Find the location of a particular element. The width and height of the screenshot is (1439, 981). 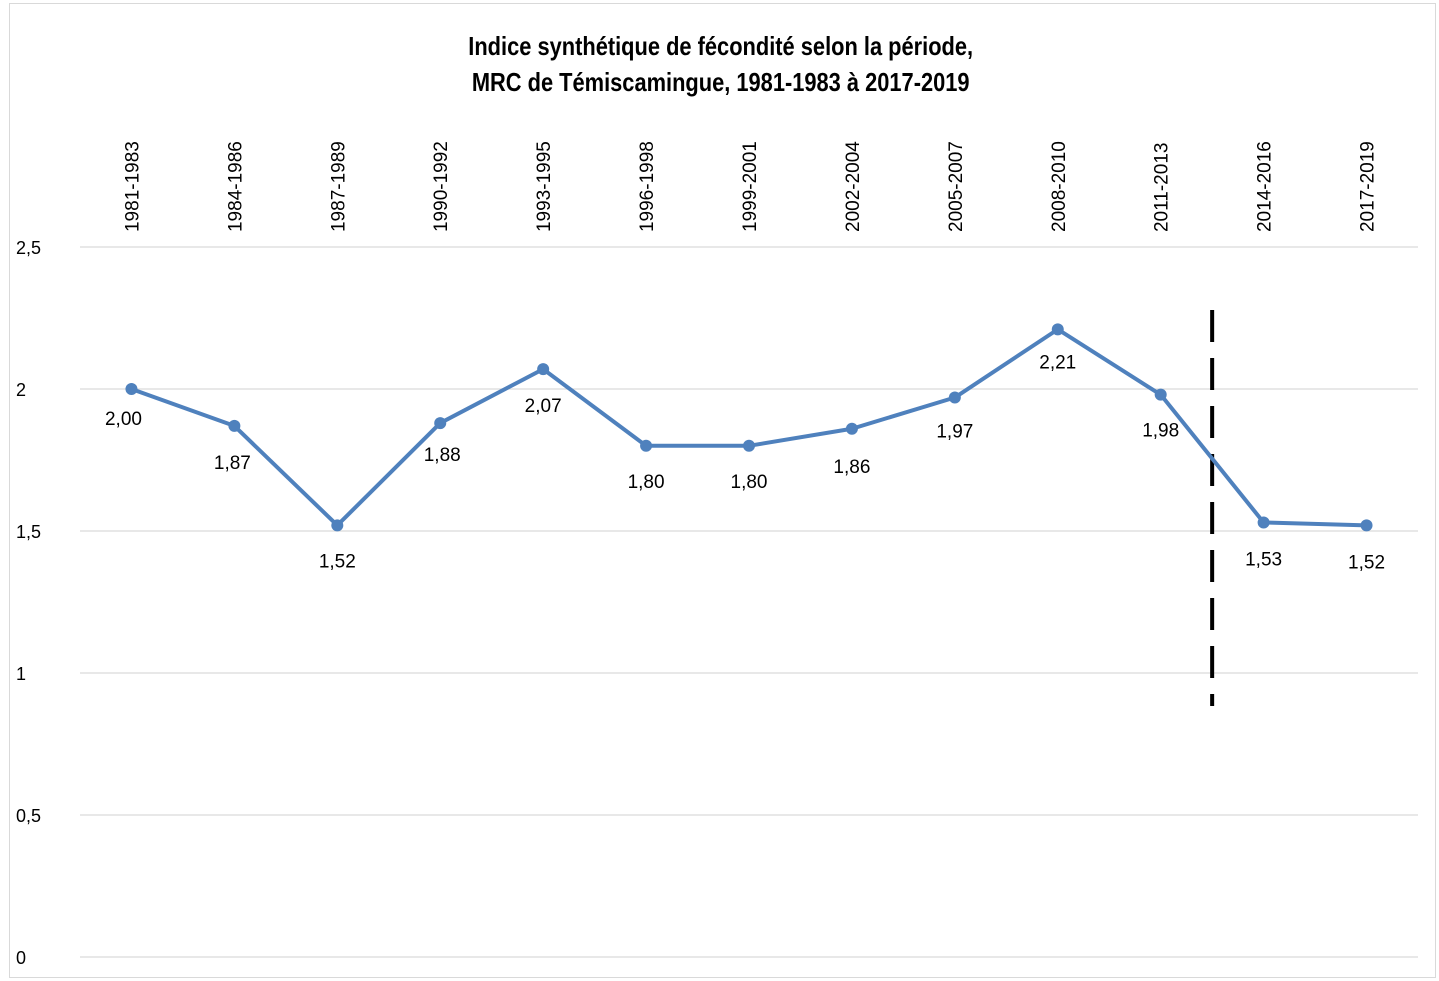

x-tick-label: 1984-1986 is located at coordinates (235, 186).